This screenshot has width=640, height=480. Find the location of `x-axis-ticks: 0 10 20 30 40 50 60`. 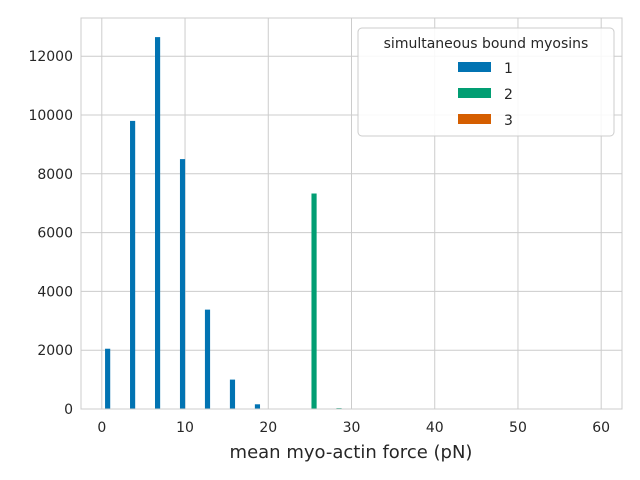

x-axis-ticks: 0 10 20 30 40 50 60 is located at coordinates (353, 428).